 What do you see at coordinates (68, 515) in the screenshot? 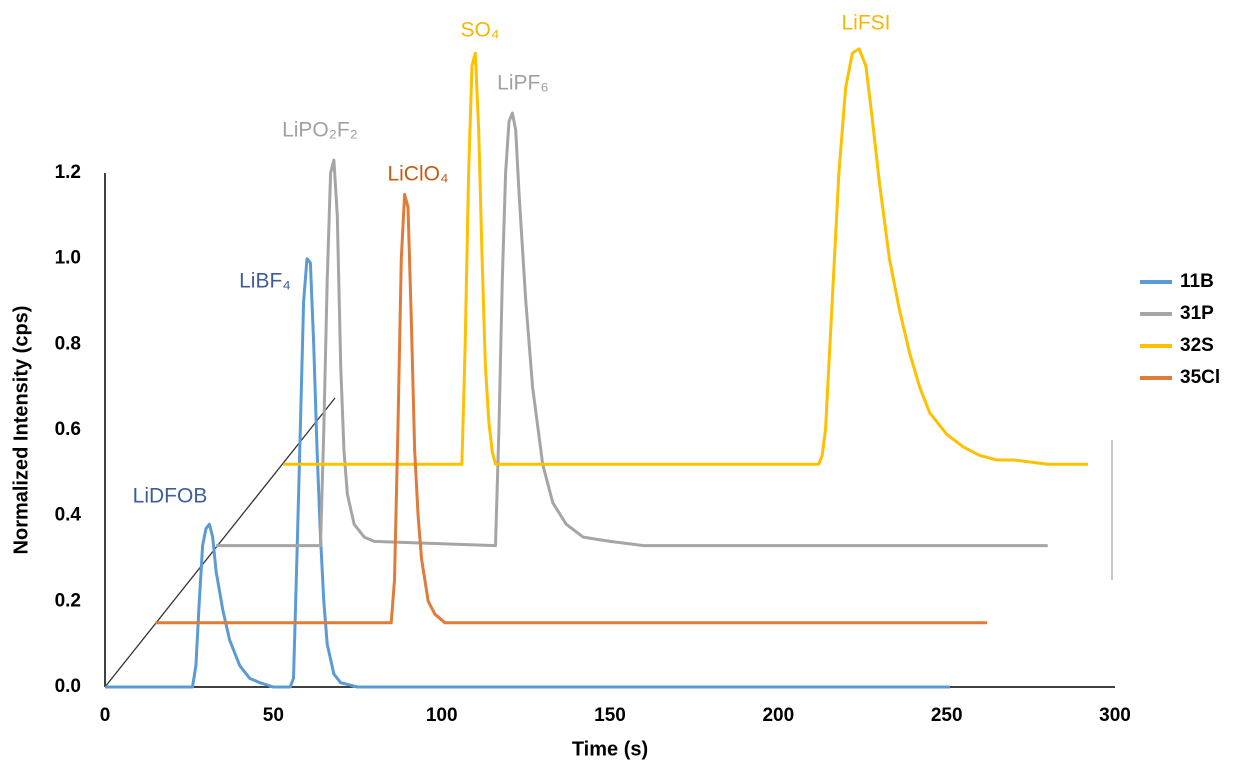
I see `y-tick-label: 0.4` at bounding box center [68, 515].